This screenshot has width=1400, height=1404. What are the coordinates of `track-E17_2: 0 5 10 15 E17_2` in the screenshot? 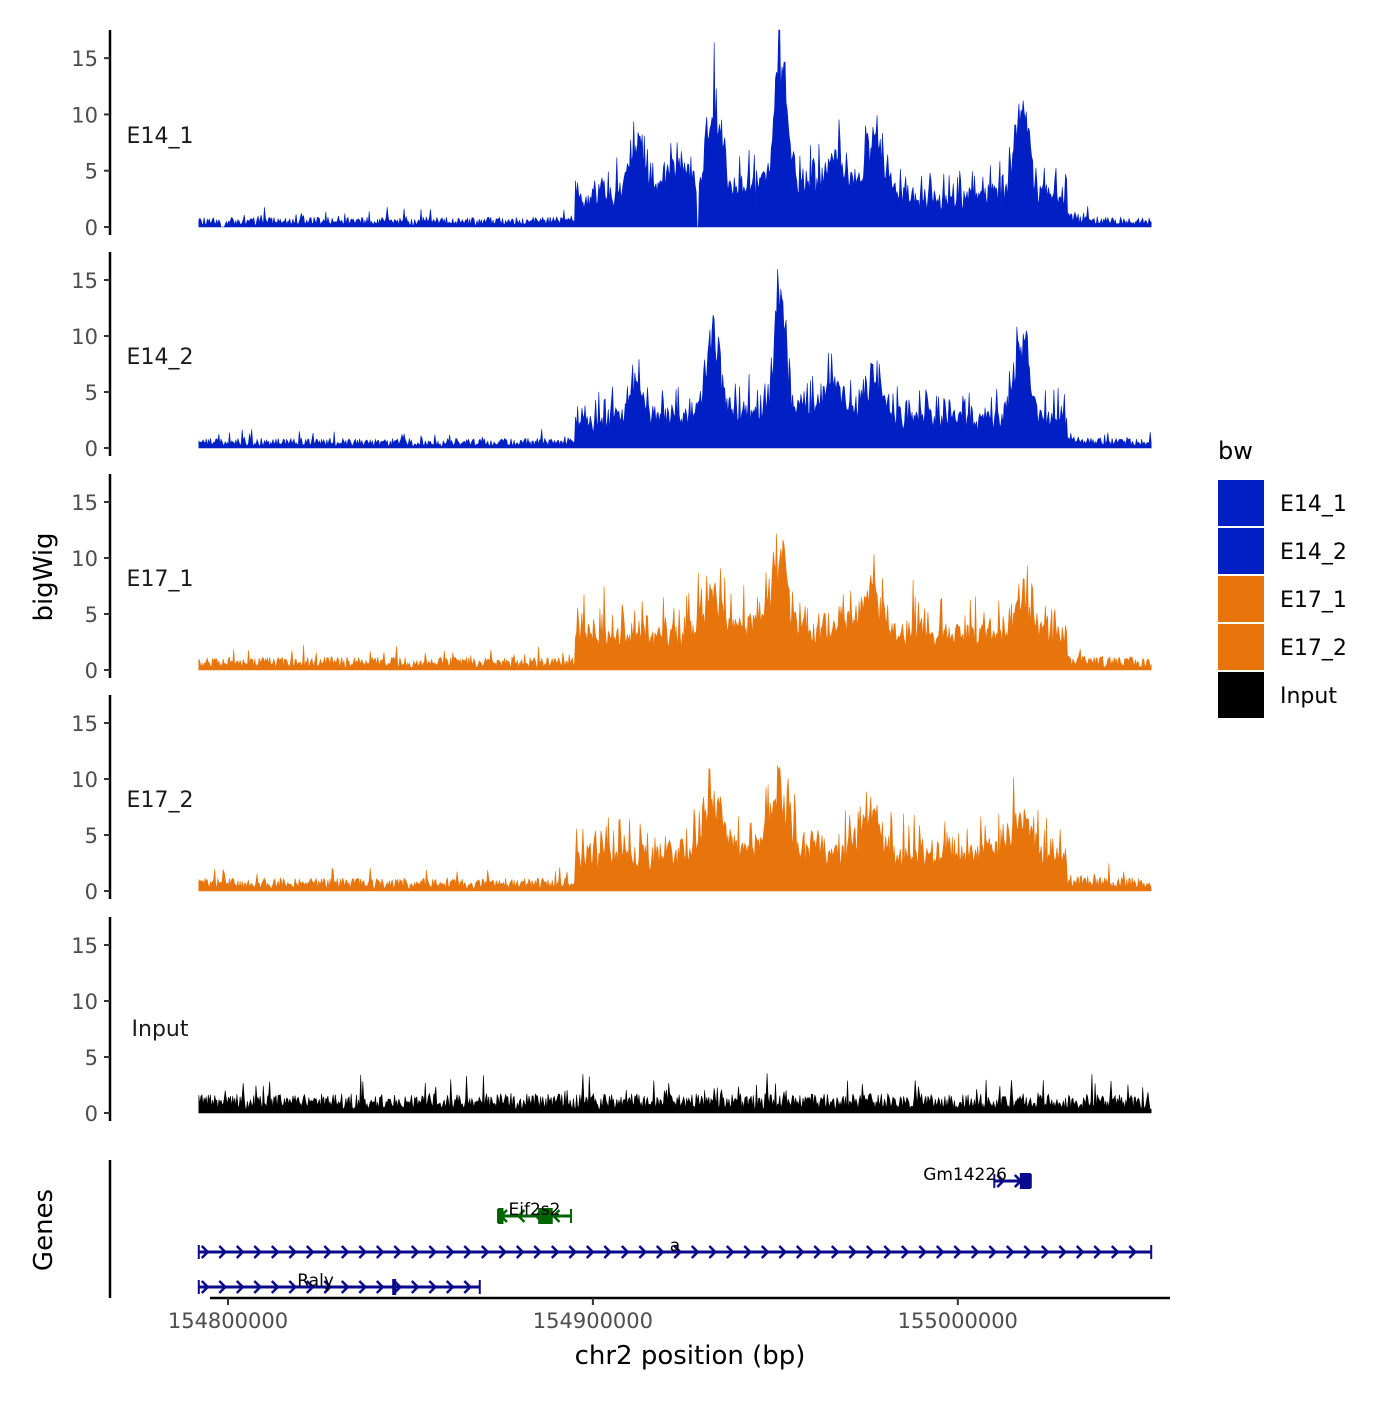 It's located at (611, 799).